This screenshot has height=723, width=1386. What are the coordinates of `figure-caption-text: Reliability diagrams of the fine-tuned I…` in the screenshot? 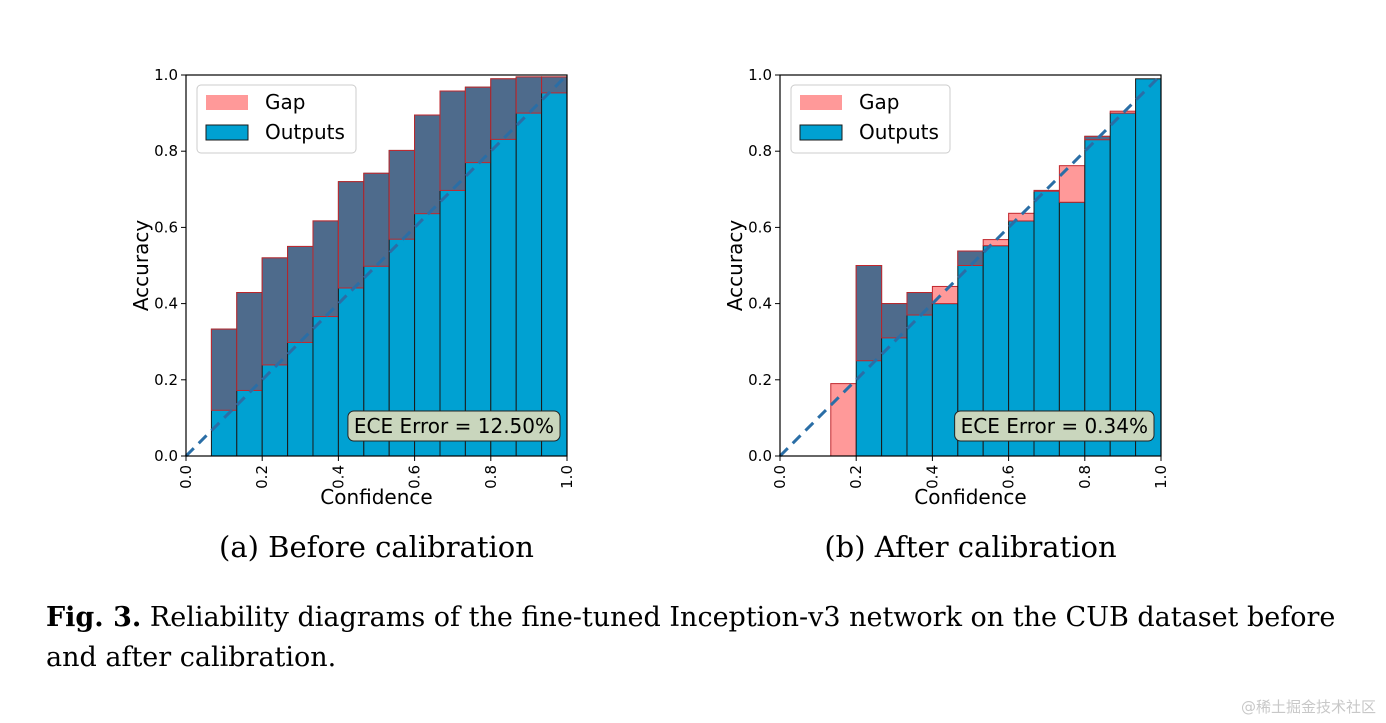 It's located at (691, 637).